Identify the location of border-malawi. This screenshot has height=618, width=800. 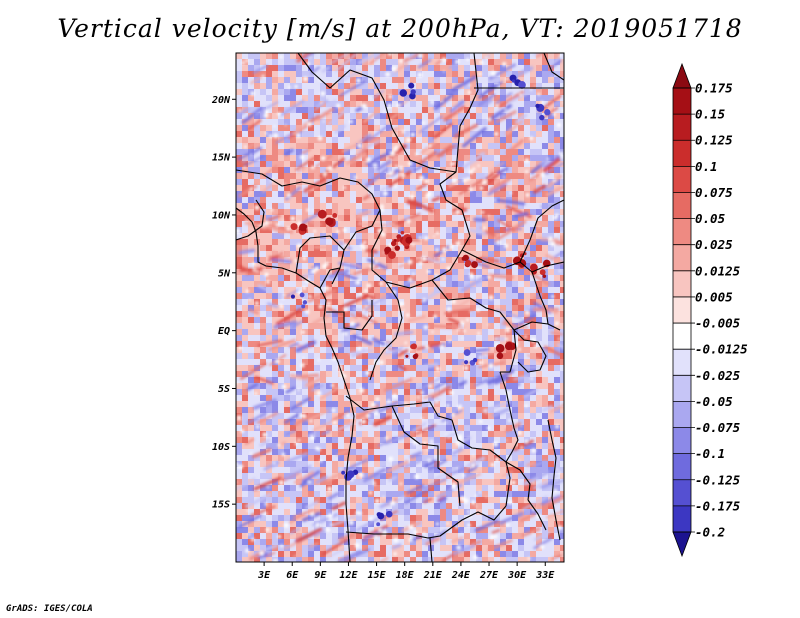
(518, 481).